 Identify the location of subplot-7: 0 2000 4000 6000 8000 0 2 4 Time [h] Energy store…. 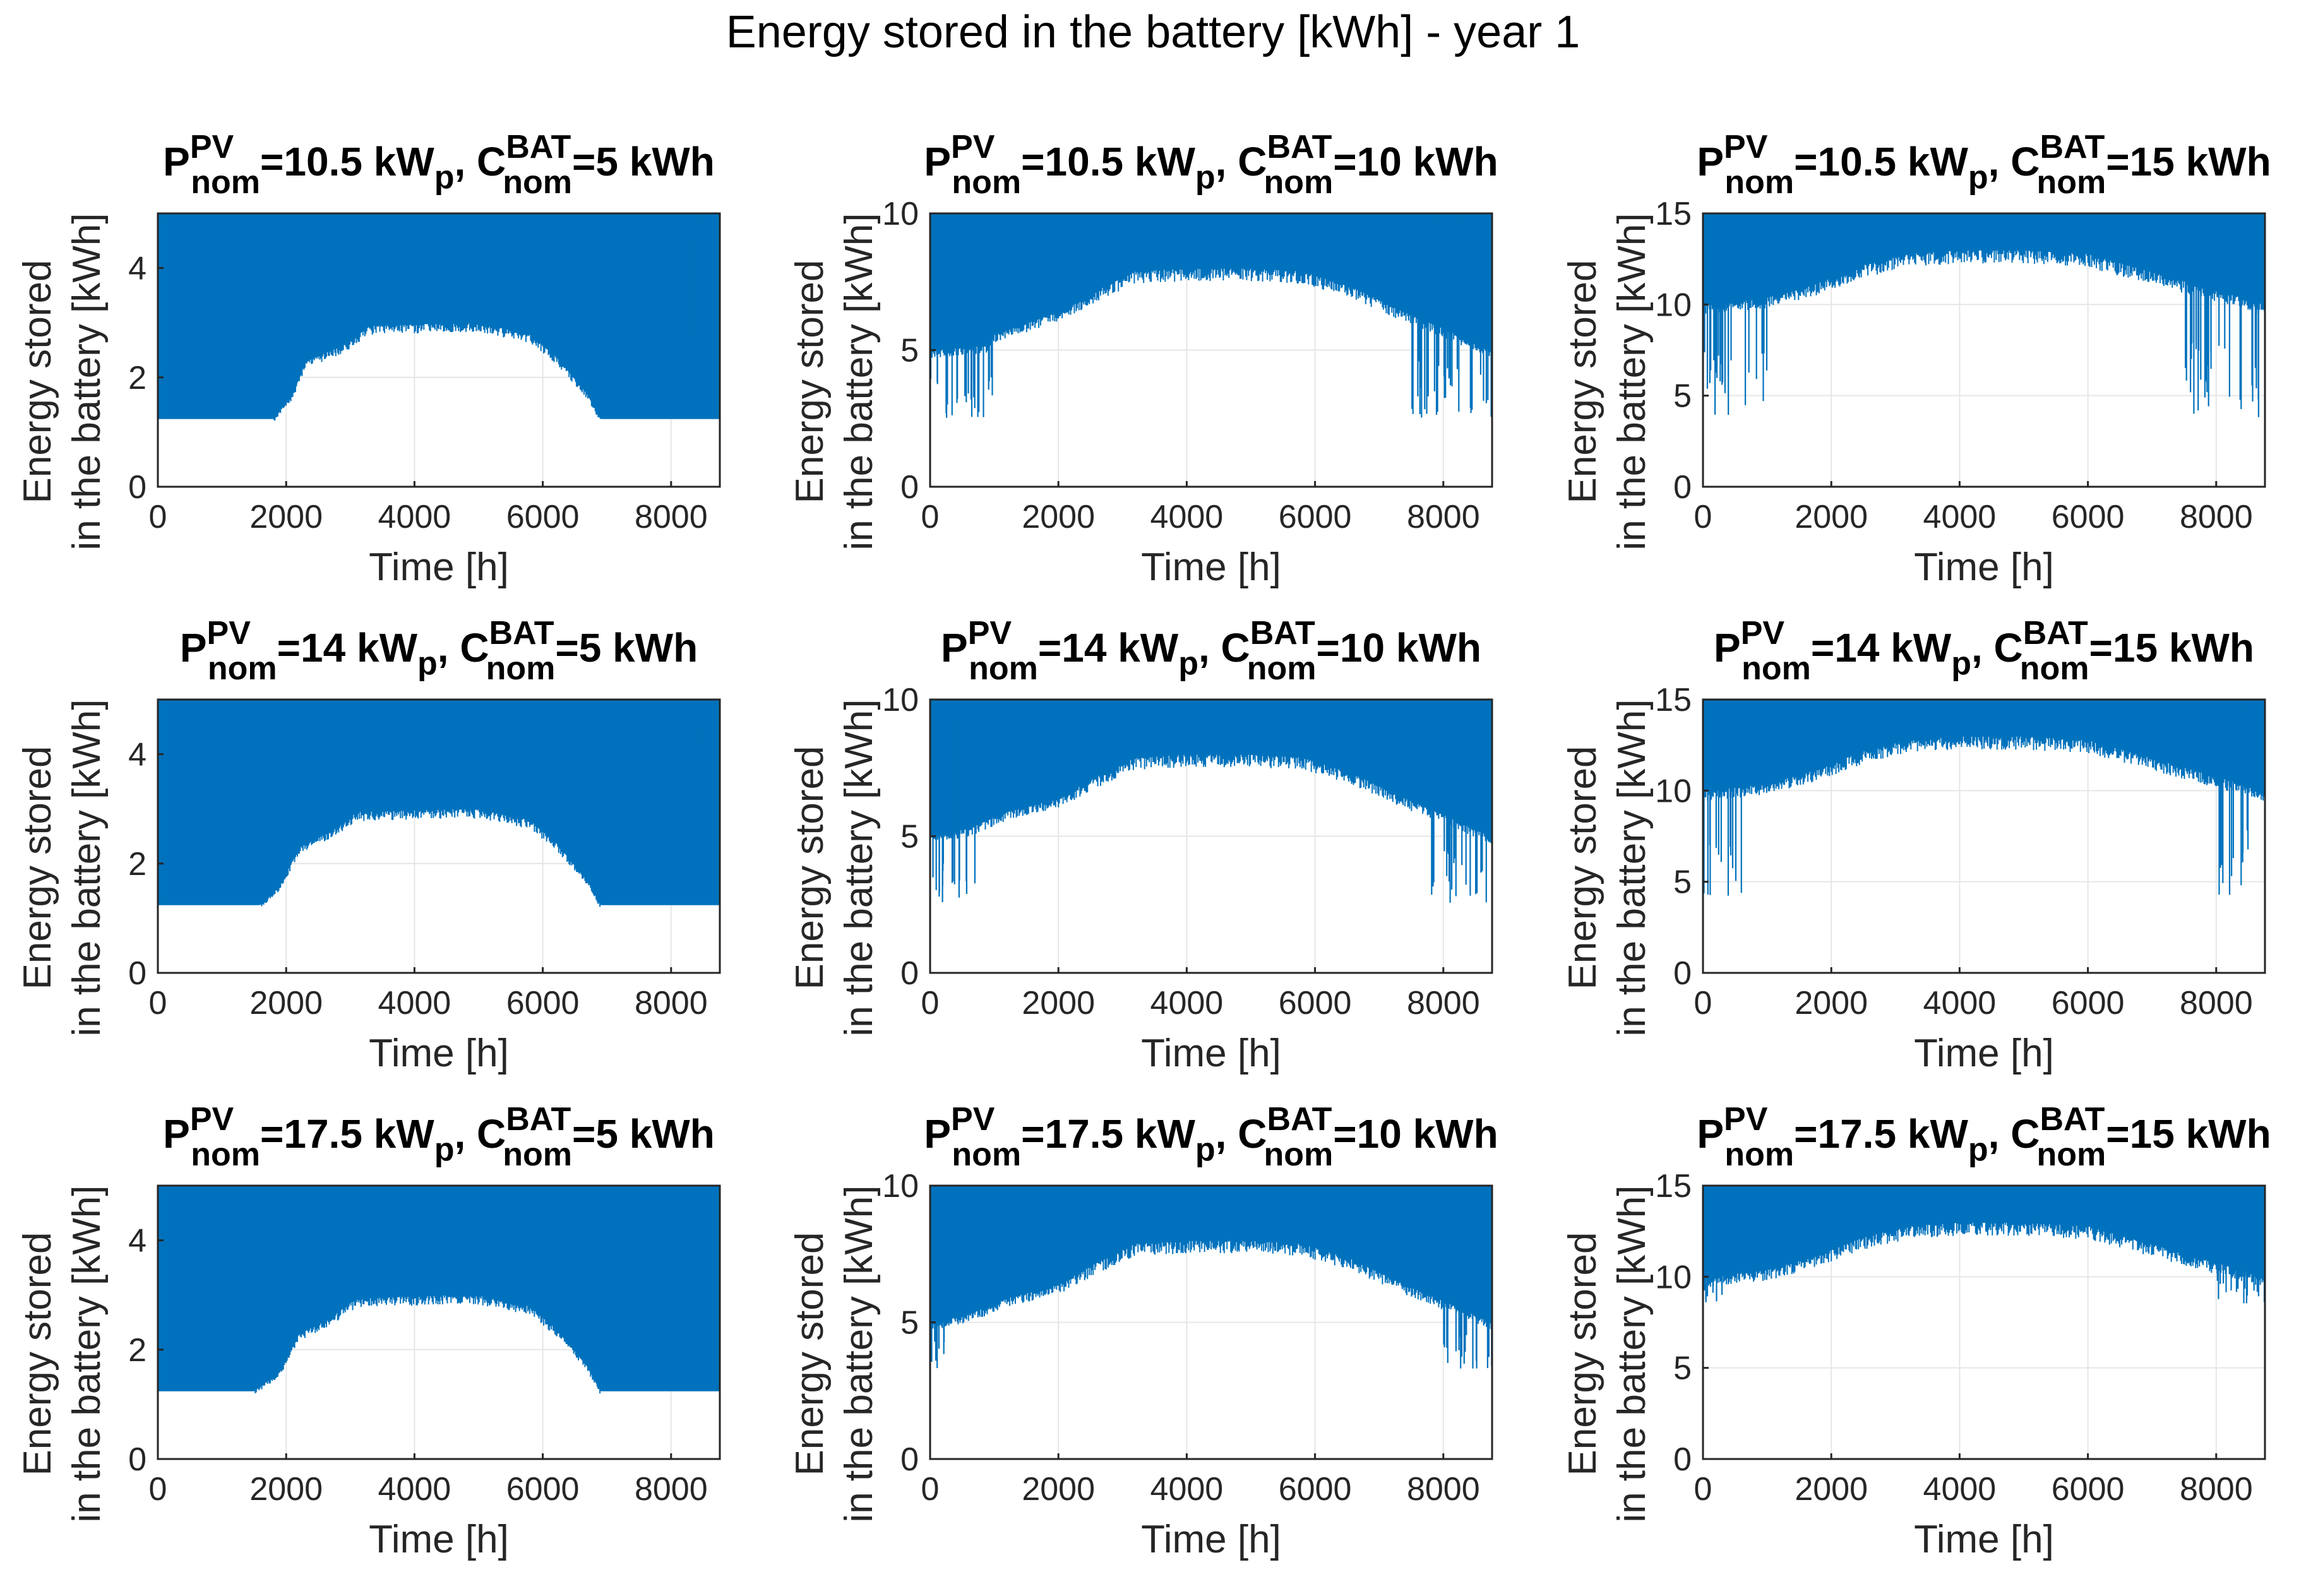
(368, 1331).